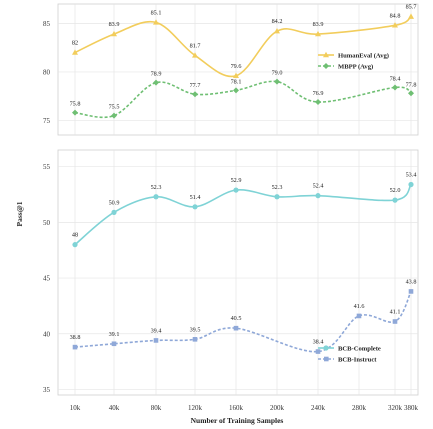 The height and width of the screenshot is (429, 433). Describe the element at coordinates (395, 190) in the screenshot. I see `data-label: 52.0` at that location.